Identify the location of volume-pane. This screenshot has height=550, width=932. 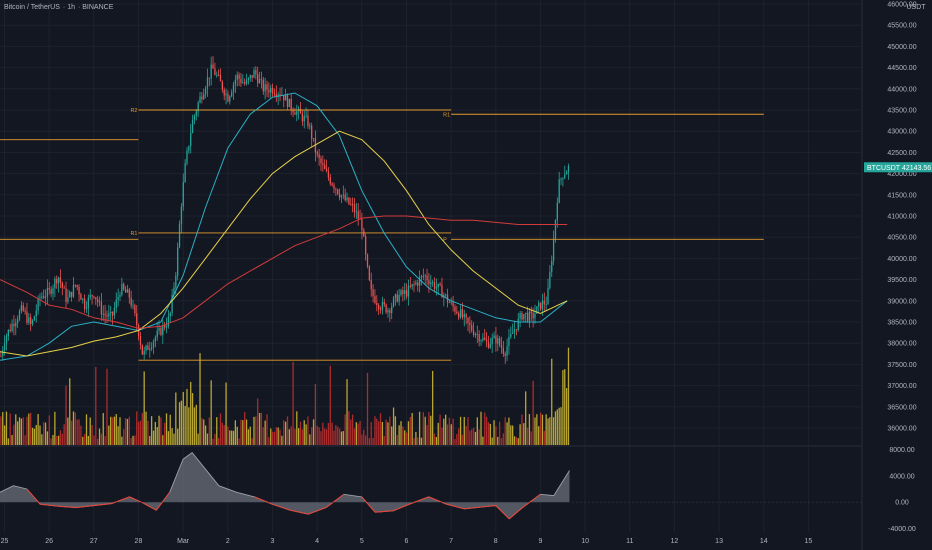
(285, 396).